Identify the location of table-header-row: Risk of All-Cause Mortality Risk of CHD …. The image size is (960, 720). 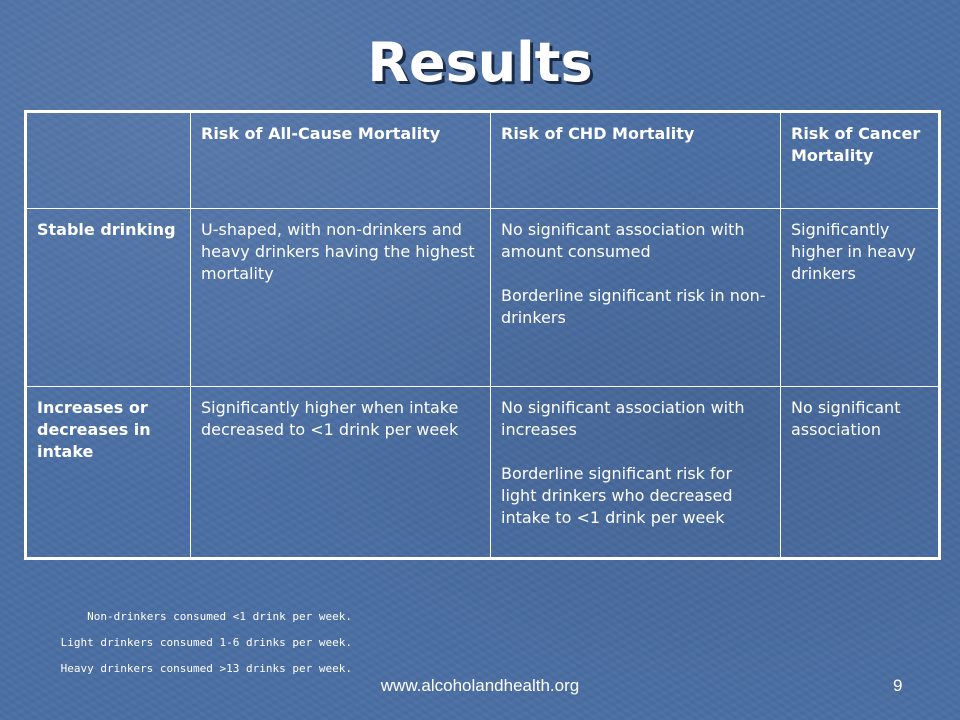
(482, 160).